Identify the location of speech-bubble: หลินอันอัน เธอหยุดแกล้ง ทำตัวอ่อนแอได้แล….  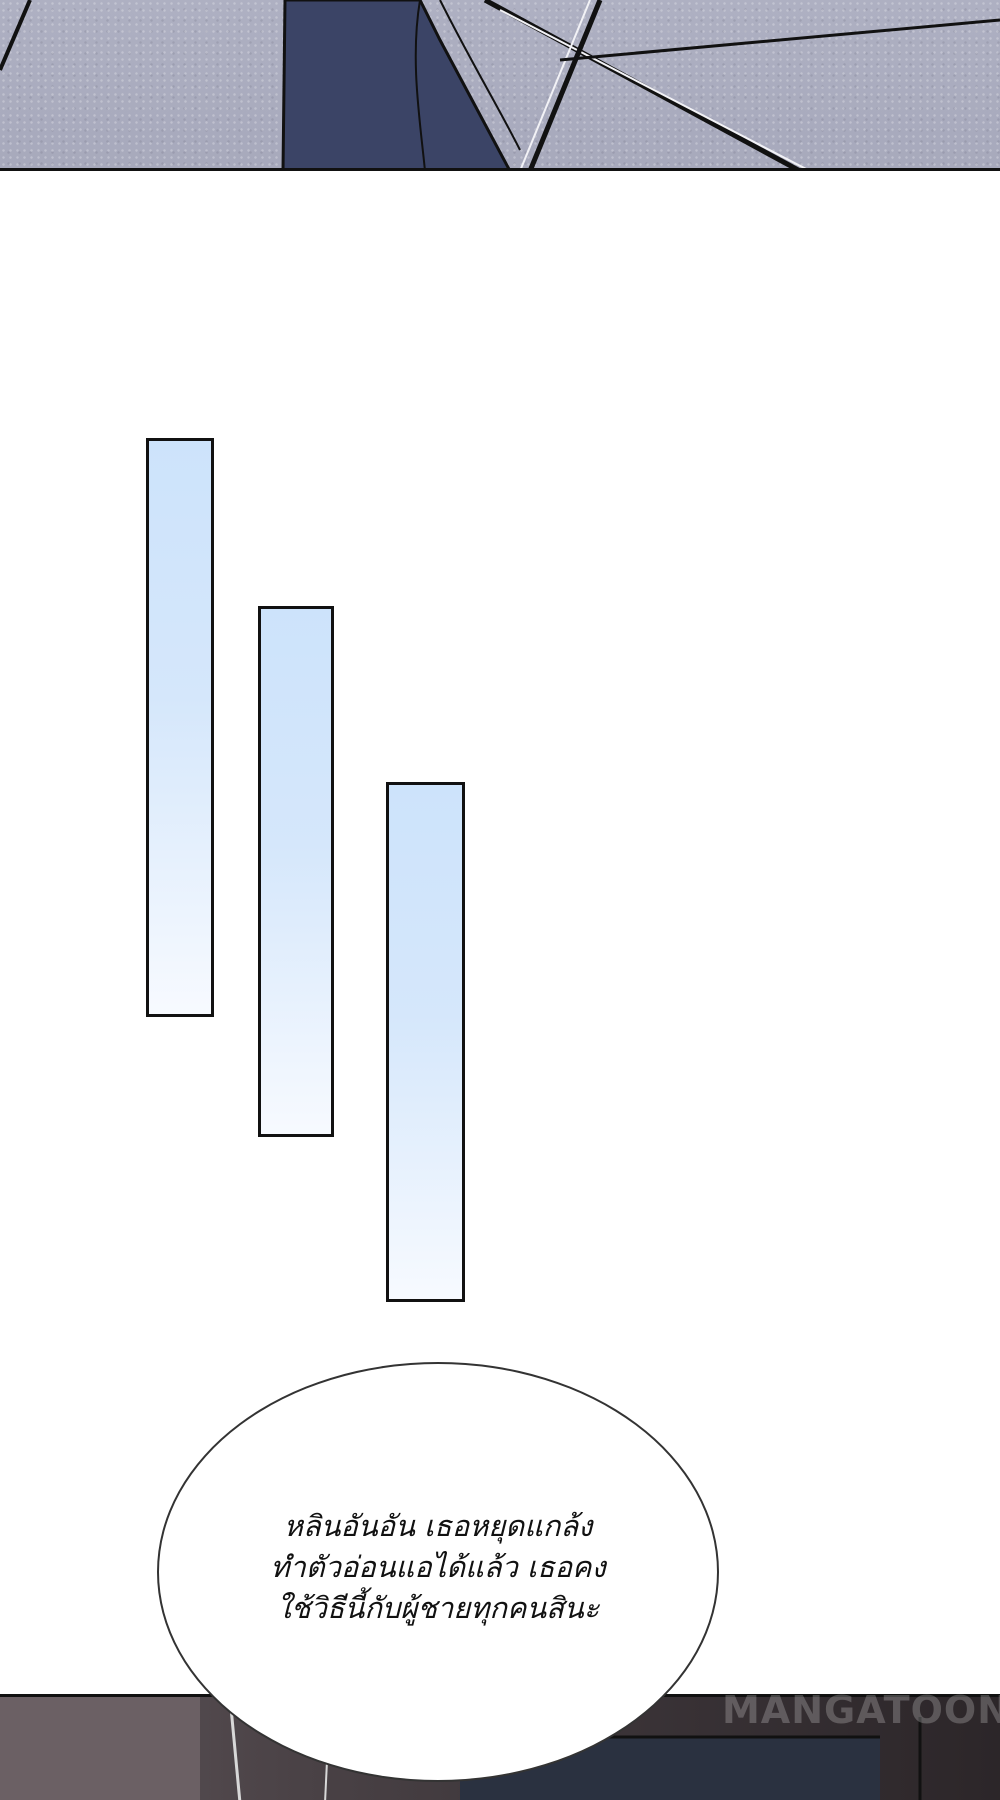
(438, 1572).